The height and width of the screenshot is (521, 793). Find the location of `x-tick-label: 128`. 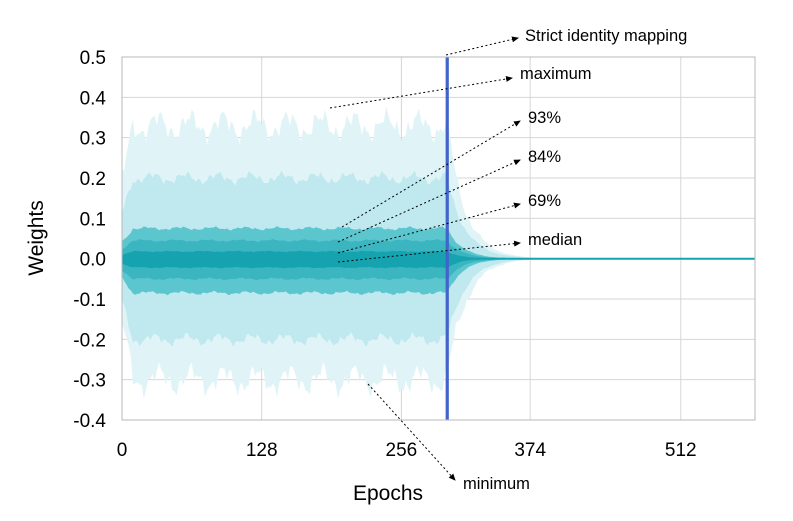

x-tick-label: 128 is located at coordinates (262, 450).